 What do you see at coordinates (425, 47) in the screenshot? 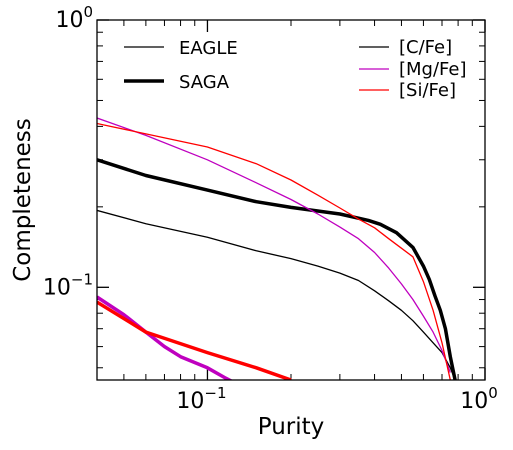
I see `legend-label-c-fe: [C/Fe]` at bounding box center [425, 47].